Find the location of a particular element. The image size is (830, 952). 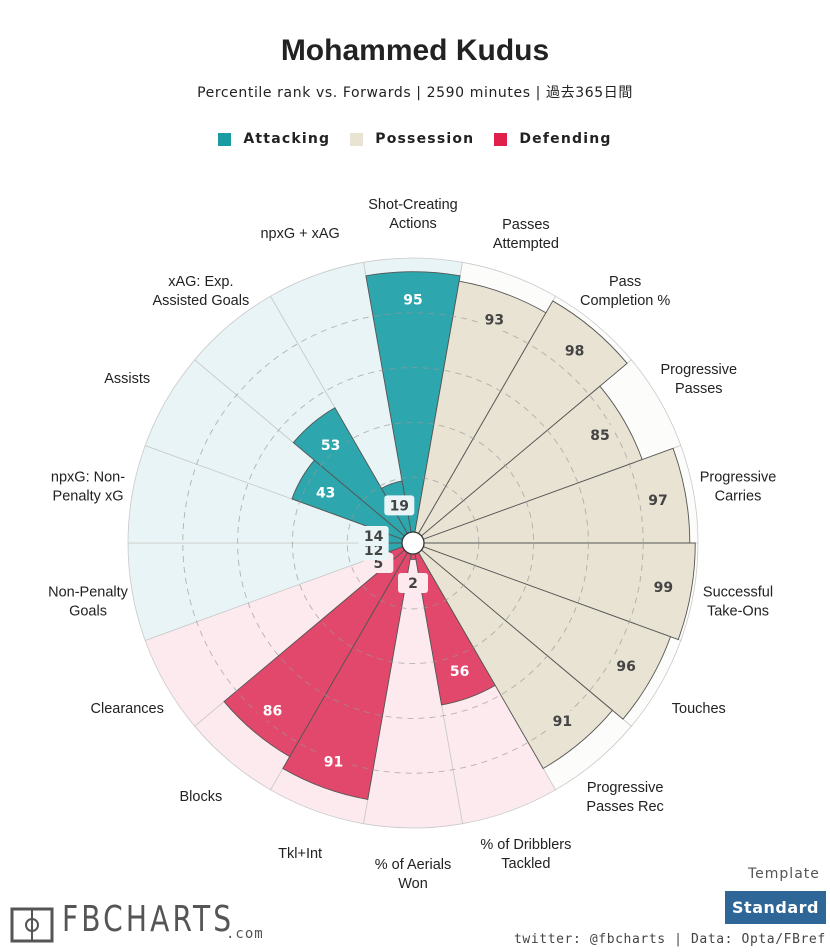

axis-label-pass-completion: Pass Completion % is located at coordinates (625, 291).